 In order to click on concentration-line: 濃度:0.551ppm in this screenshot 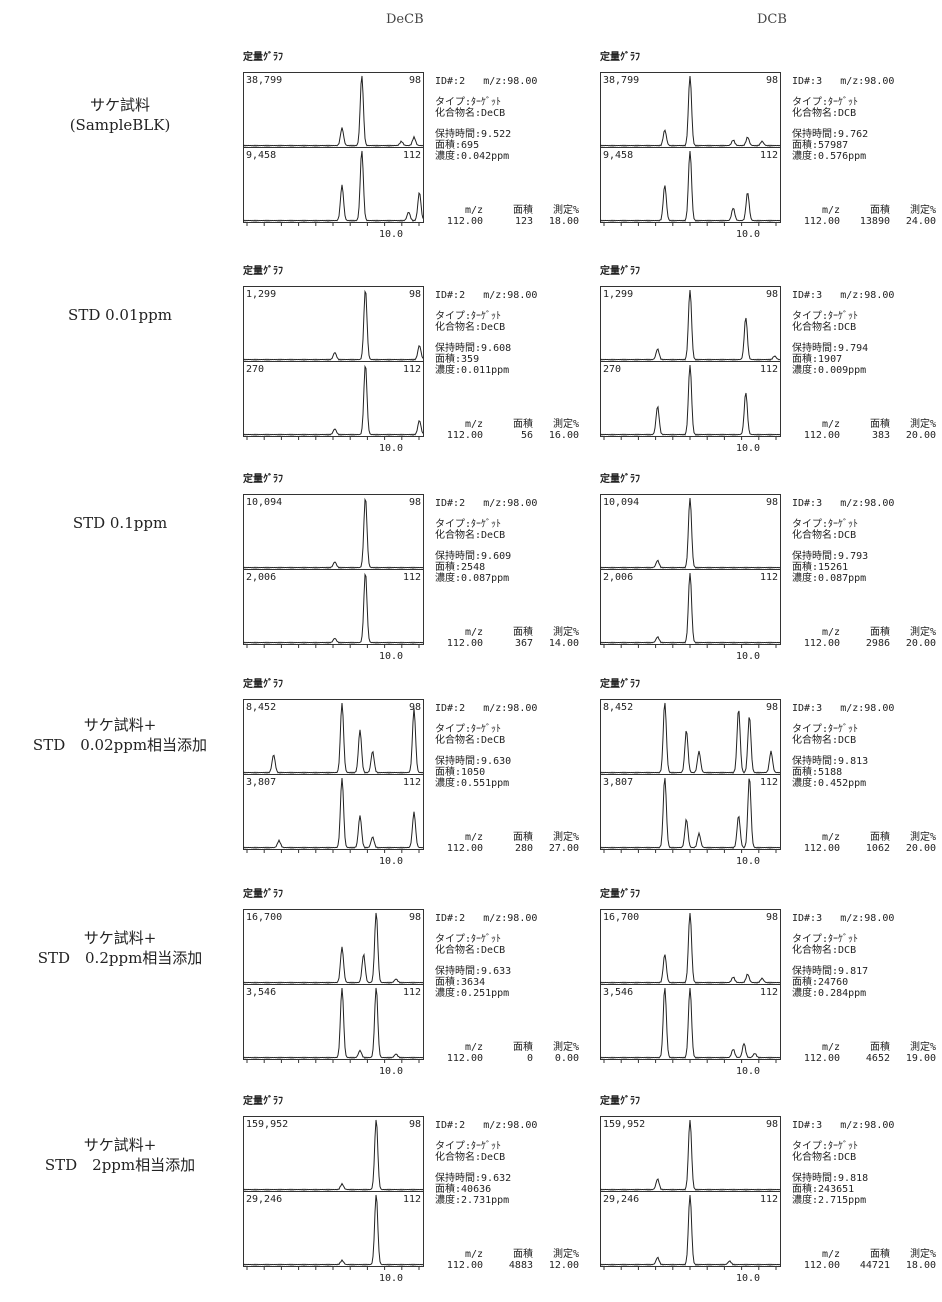, I will do `click(515, 783)`.